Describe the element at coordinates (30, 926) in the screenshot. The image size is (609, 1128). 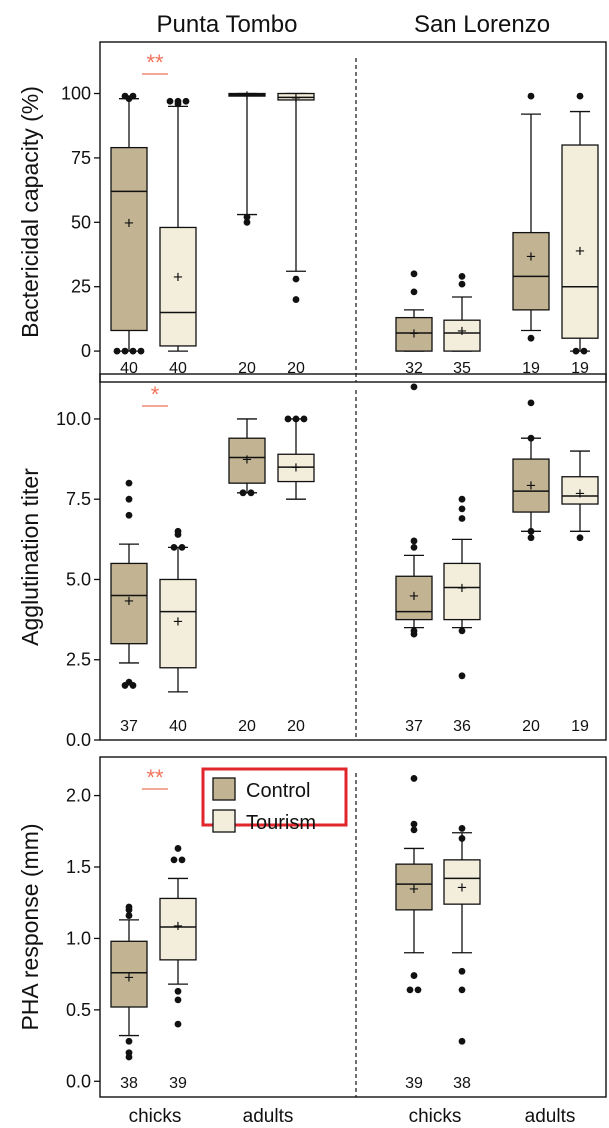
I see `y-axis-label: PHA response (mm)` at that location.